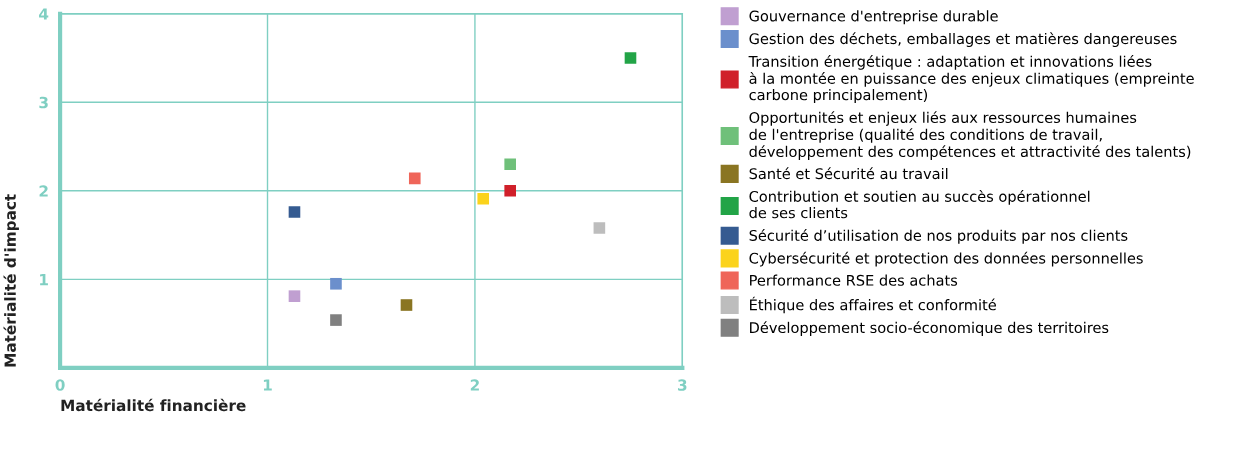 The width and height of the screenshot is (1252, 457). I want to click on x-tick-label: 3, so click(682, 385).